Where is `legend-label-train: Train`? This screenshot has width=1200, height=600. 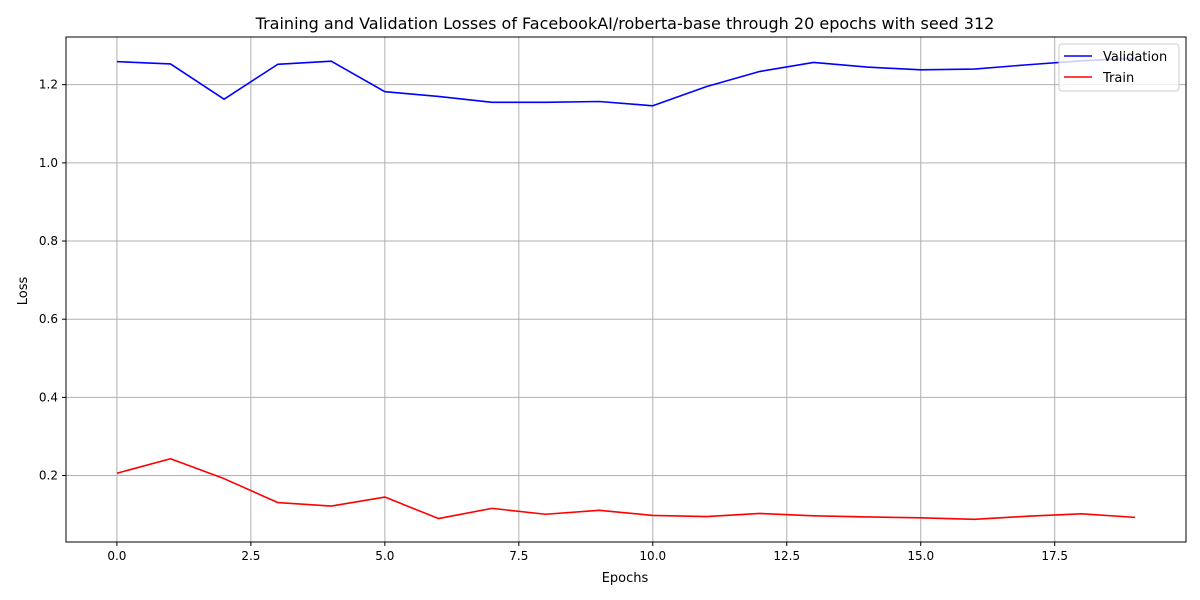 legend-label-train: Train is located at coordinates (1118, 78).